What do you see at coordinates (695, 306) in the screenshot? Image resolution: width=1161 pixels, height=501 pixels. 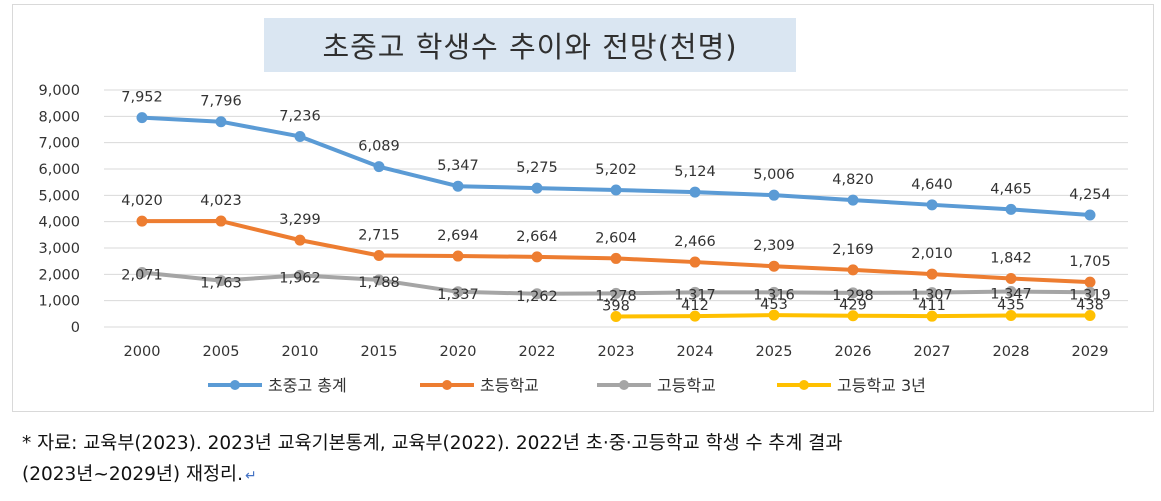 I see `data-label: 412` at bounding box center [695, 306].